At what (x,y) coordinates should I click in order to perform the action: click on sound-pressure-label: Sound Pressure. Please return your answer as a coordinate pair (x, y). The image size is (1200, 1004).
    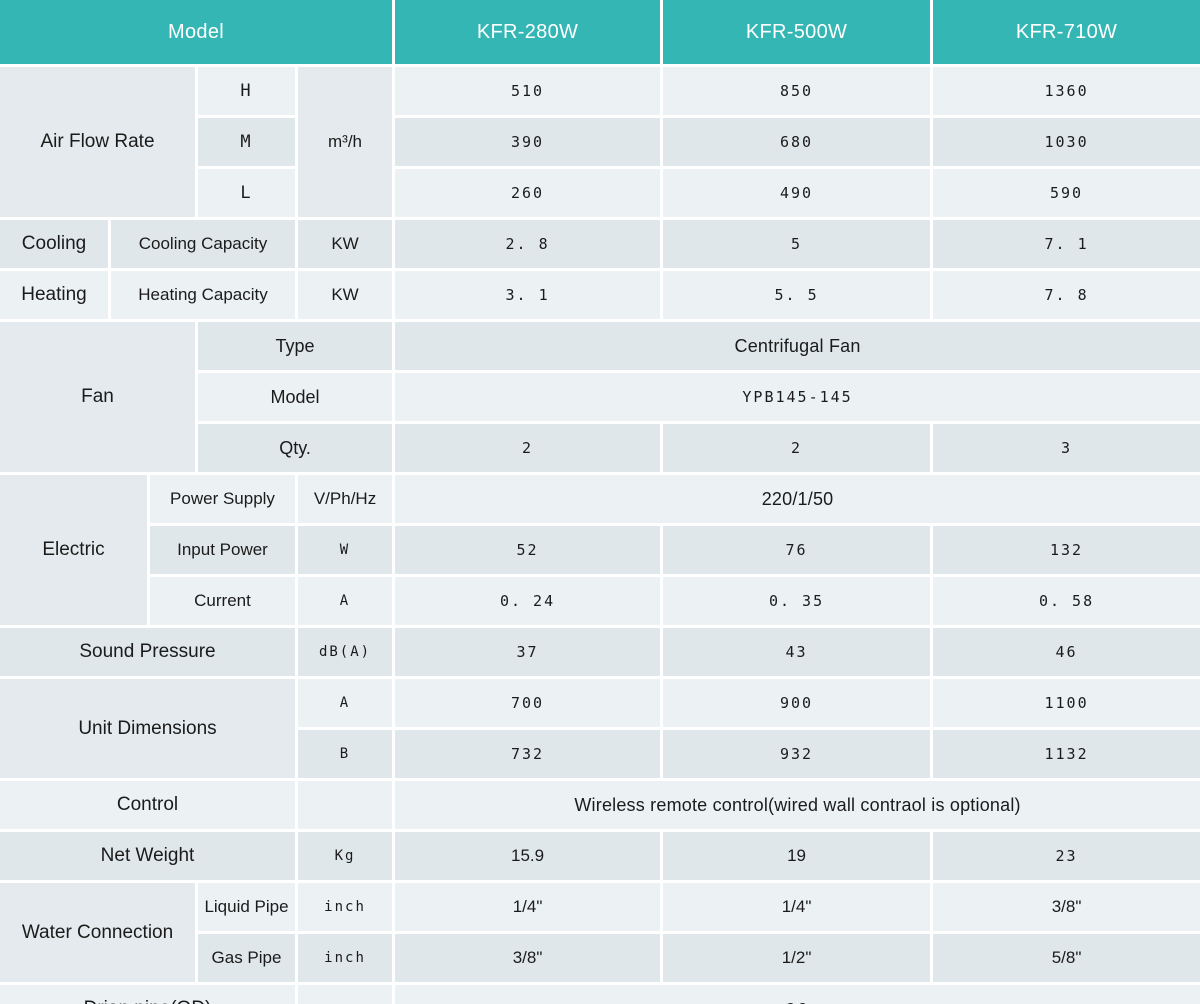
    Looking at the image, I should click on (147, 652).